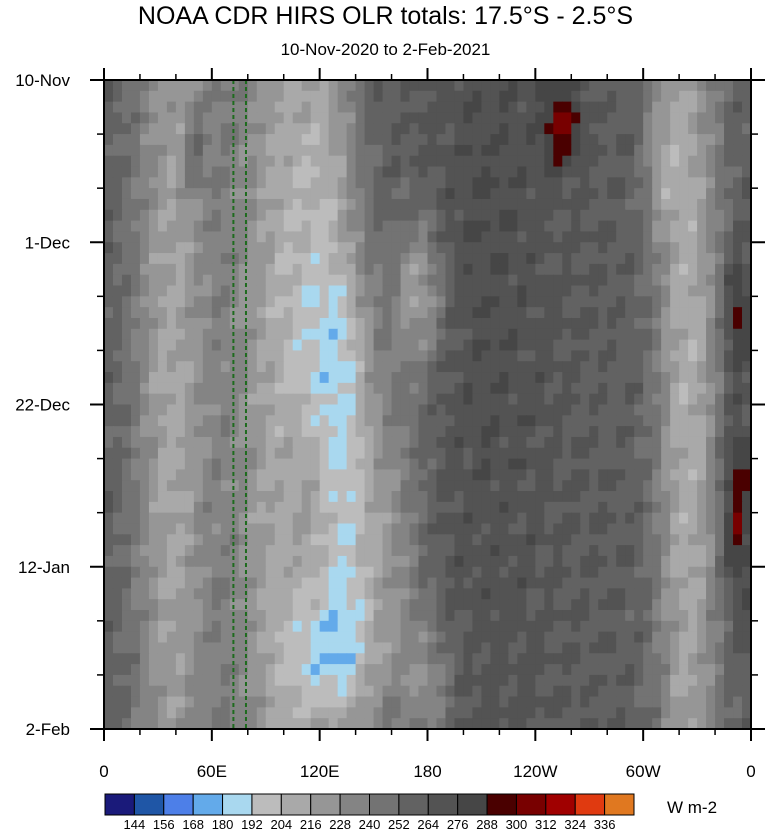  I want to click on colorbar-label: 144, so click(135, 823).